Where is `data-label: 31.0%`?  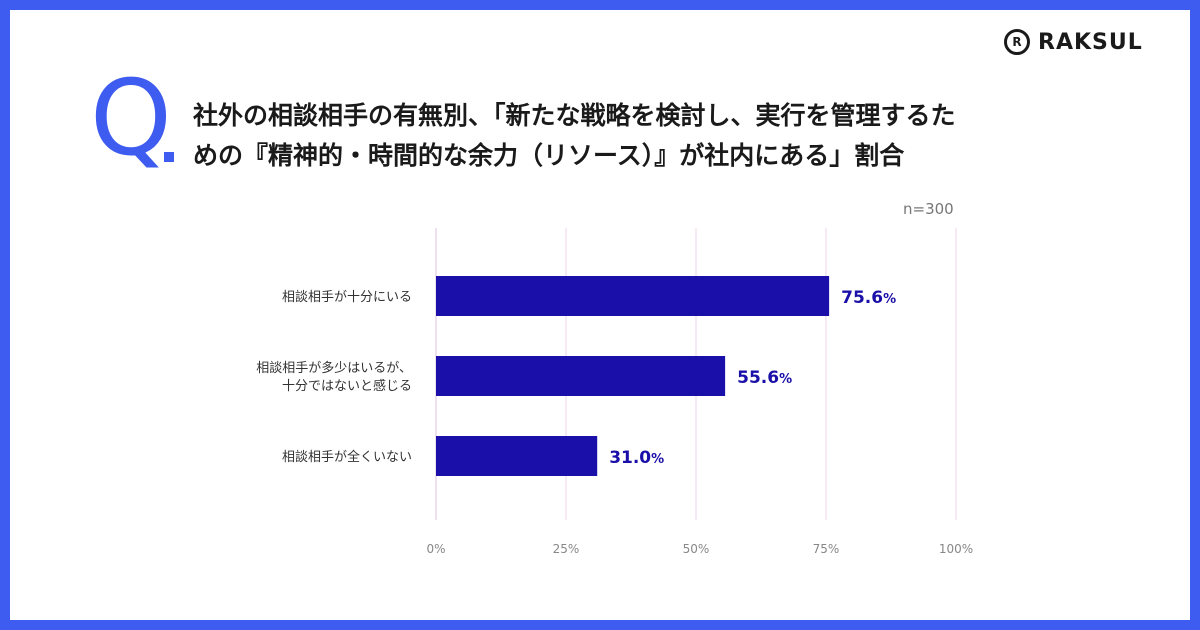
data-label: 31.0% is located at coordinates (636, 458).